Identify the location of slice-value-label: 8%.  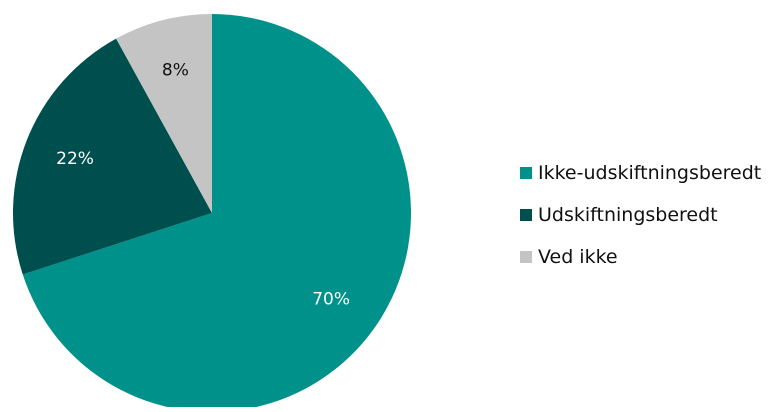
(175, 70).